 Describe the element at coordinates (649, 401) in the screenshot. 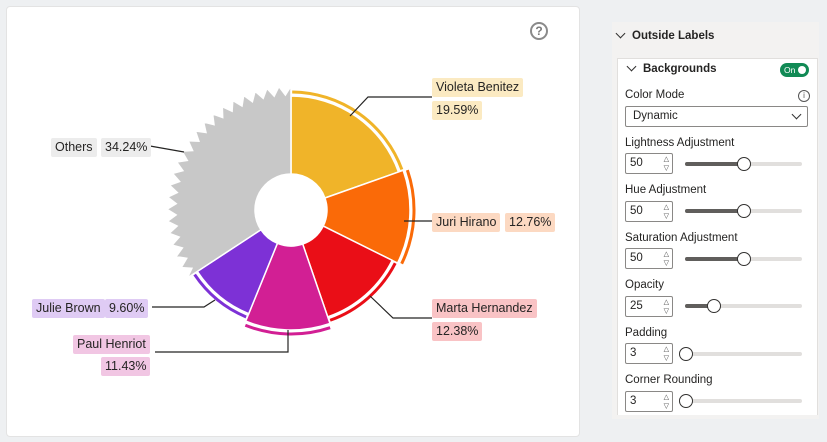

I see `corner-rounding-spinner: 3 △ ▽` at that location.